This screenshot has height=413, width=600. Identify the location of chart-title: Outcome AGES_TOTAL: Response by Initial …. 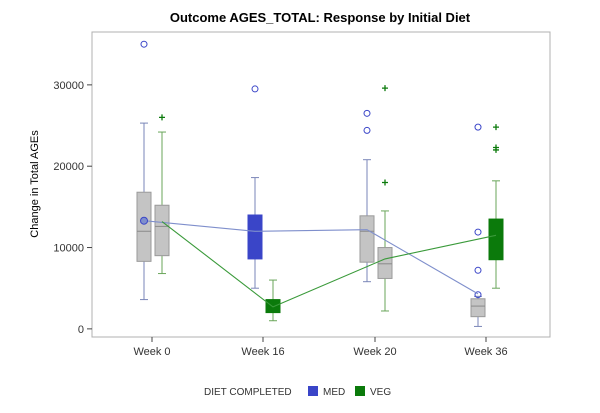
(320, 17).